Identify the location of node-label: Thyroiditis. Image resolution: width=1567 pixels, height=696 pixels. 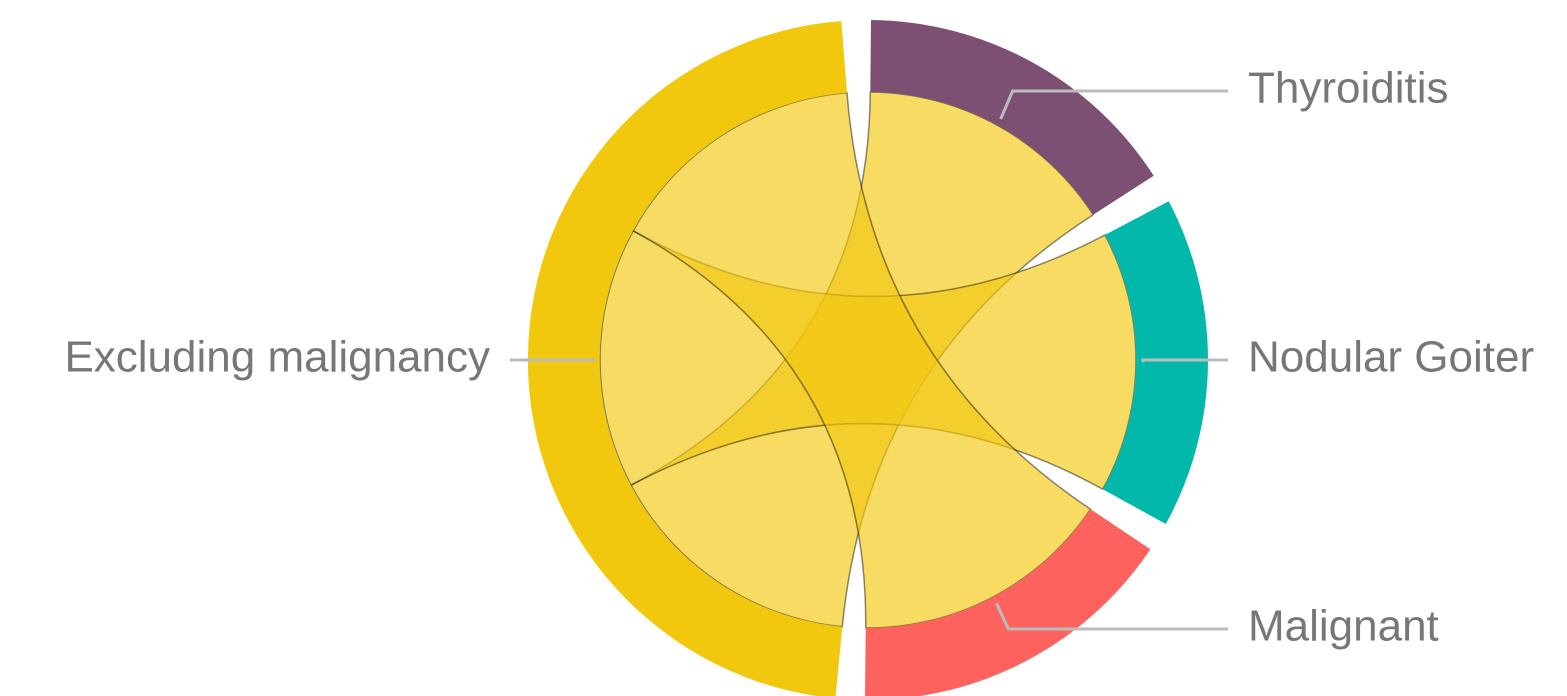
(1348, 88).